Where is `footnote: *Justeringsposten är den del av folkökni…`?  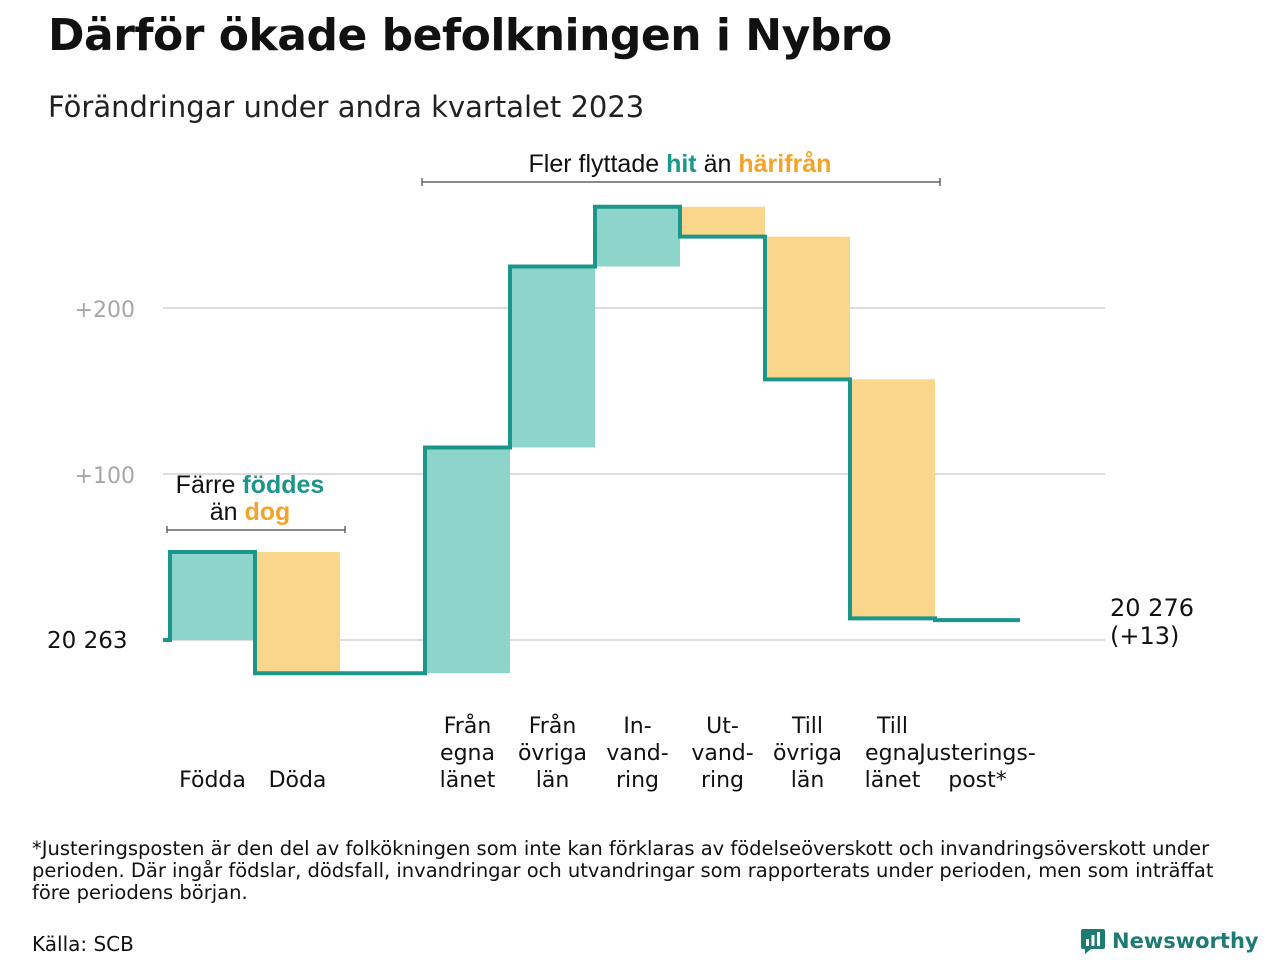 footnote: *Justeringsposten är den del av folkökni… is located at coordinates (623, 870).